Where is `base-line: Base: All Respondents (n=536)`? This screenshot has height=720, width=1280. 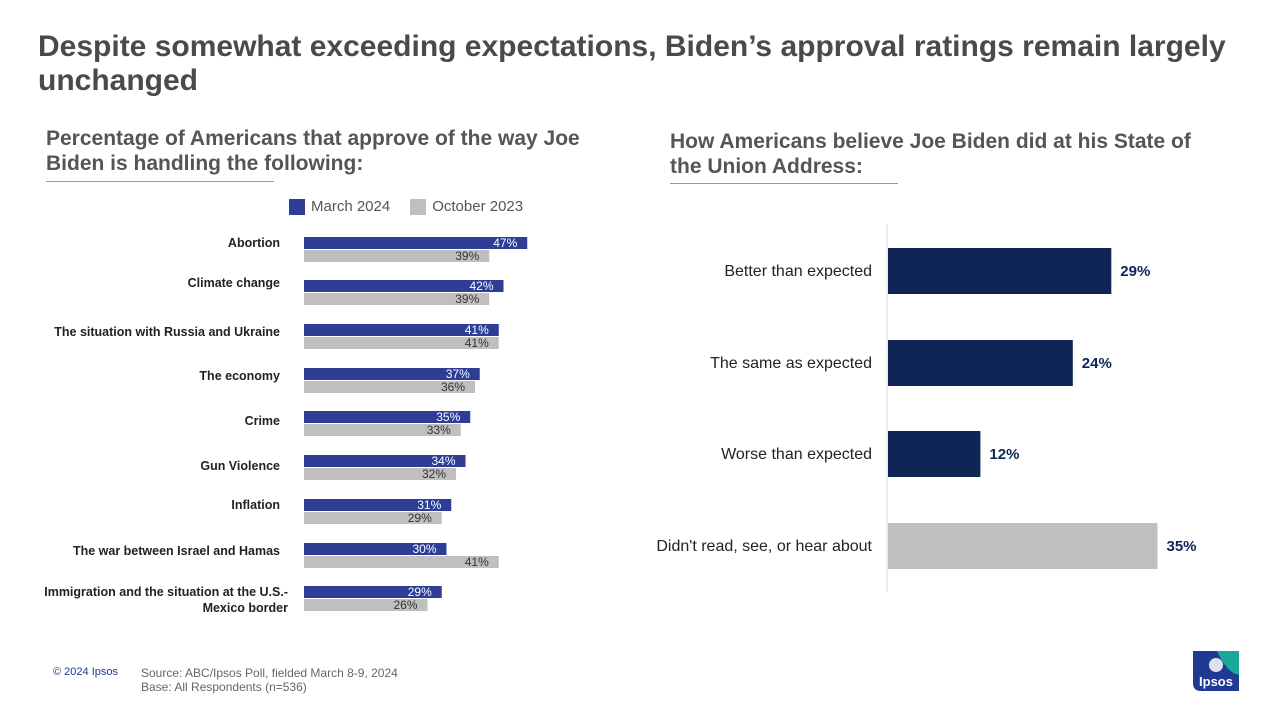 base-line: Base: All Respondents (n=536) is located at coordinates (224, 687).